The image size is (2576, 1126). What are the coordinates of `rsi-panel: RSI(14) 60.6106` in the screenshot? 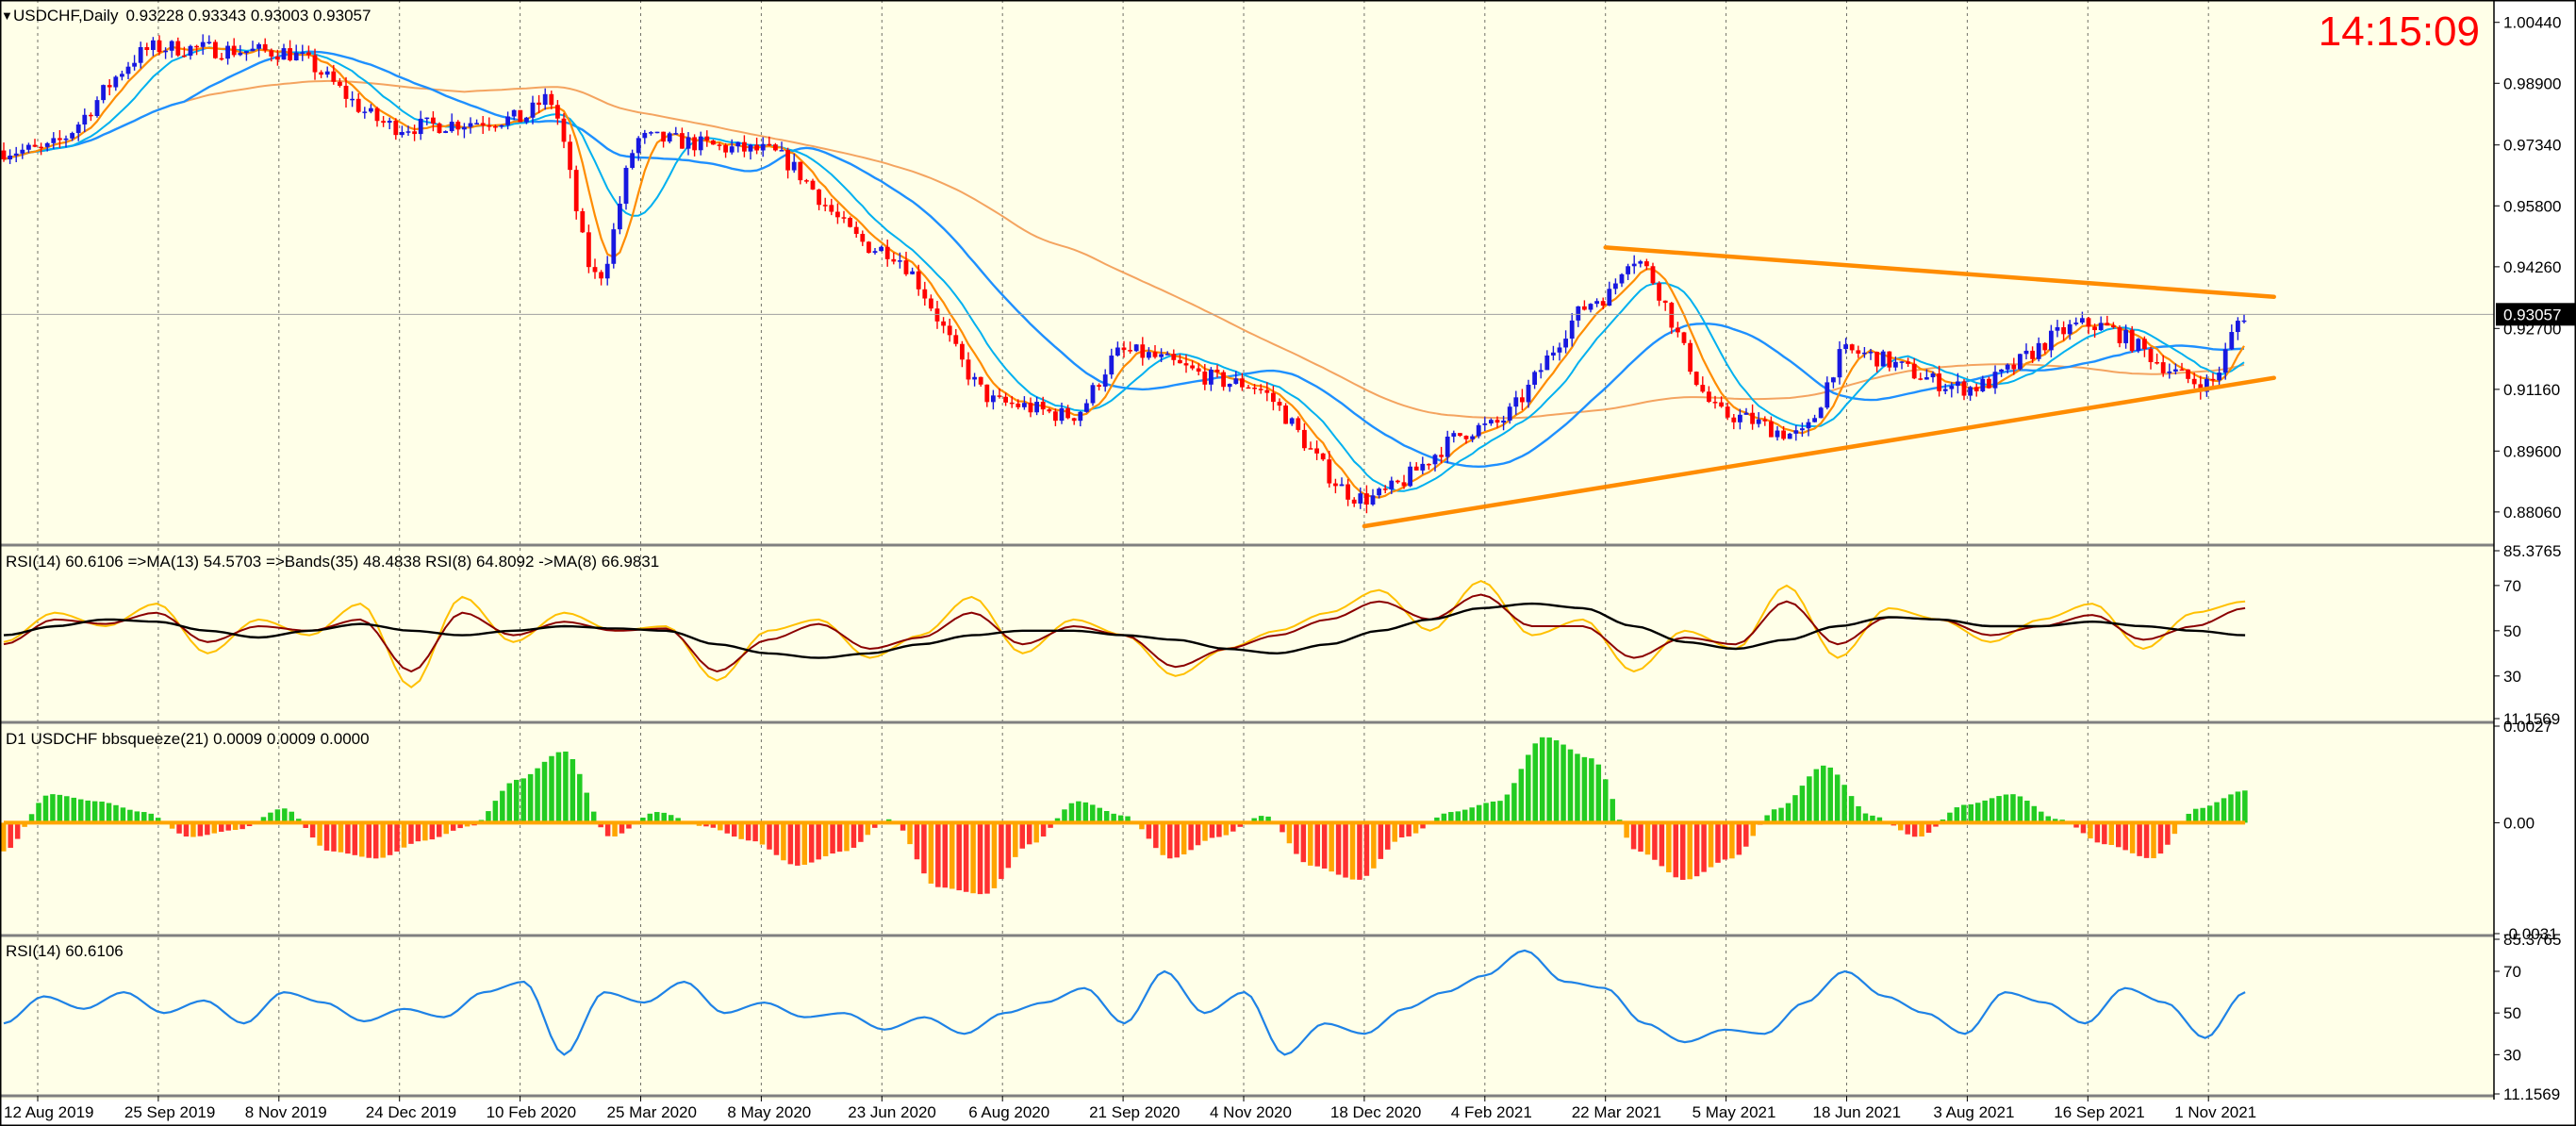 It's located at (1124, 999).